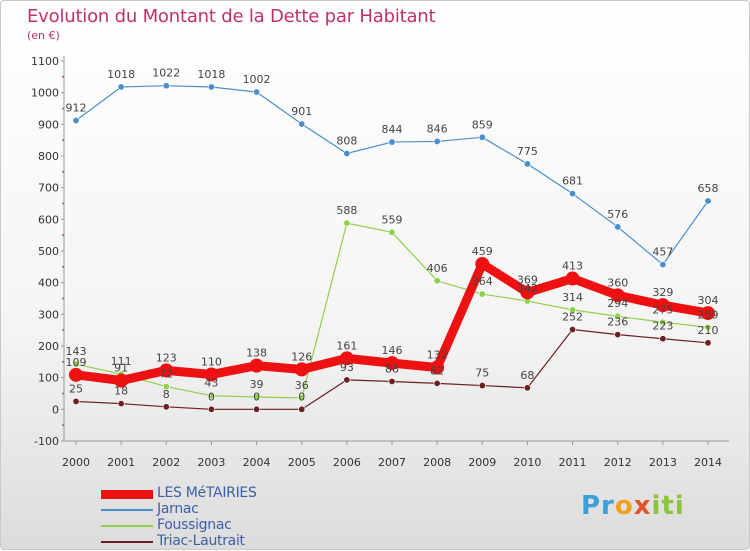 This screenshot has width=750, height=551. What do you see at coordinates (76, 351) in the screenshot?
I see `data-label: 143` at bounding box center [76, 351].